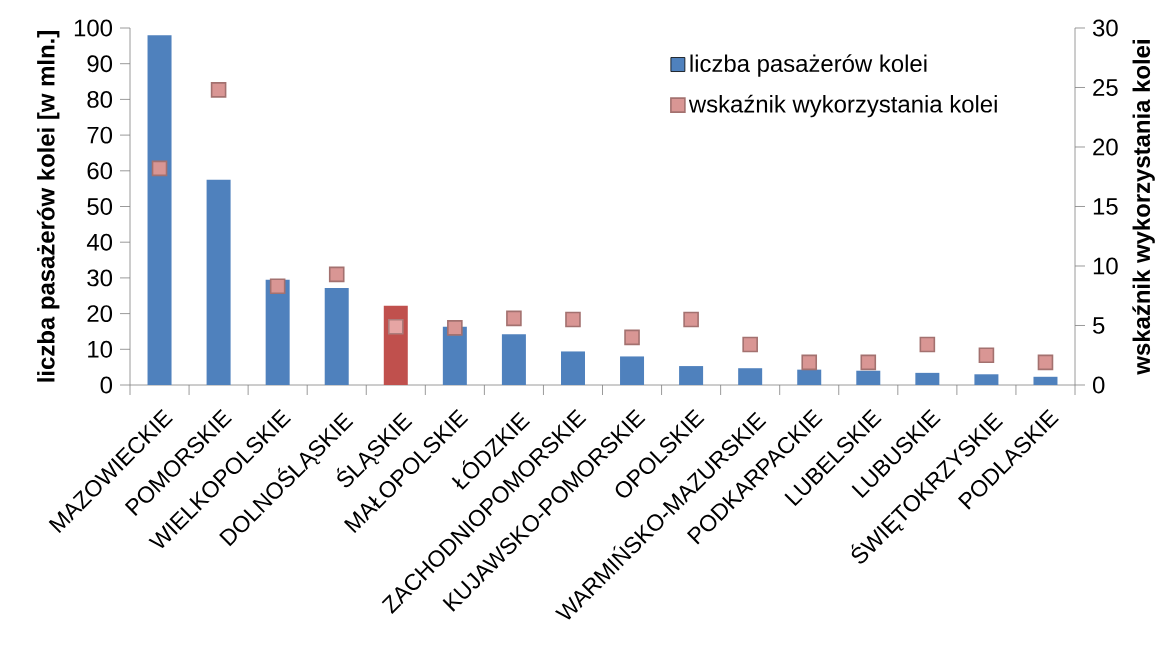 This screenshot has width=1170, height=661. What do you see at coordinates (808, 65) in the screenshot?
I see `legend-label: liczba pasażerów kolei` at bounding box center [808, 65].